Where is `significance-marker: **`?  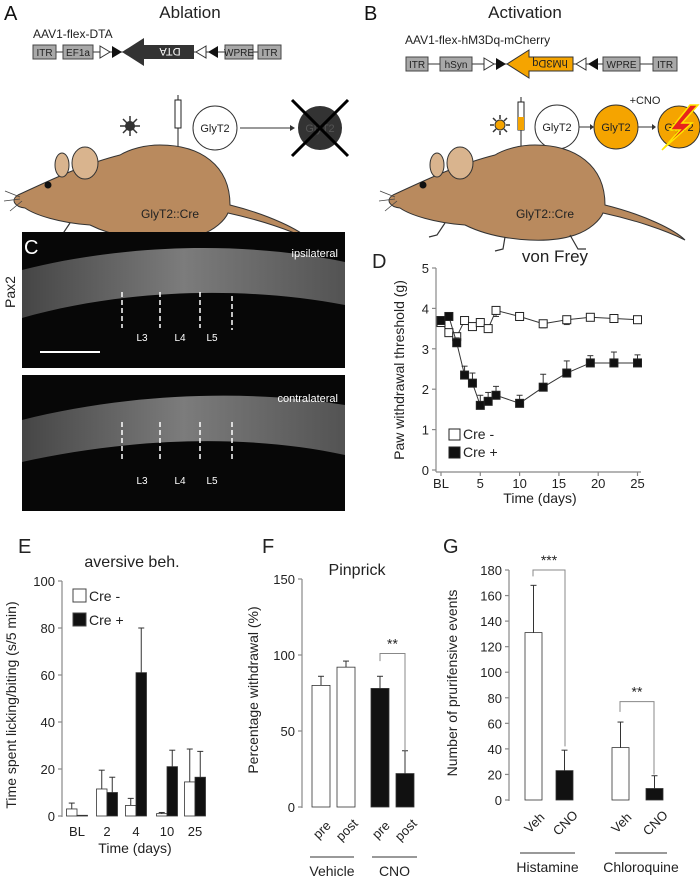 significance-marker: ** is located at coordinates (637, 692).